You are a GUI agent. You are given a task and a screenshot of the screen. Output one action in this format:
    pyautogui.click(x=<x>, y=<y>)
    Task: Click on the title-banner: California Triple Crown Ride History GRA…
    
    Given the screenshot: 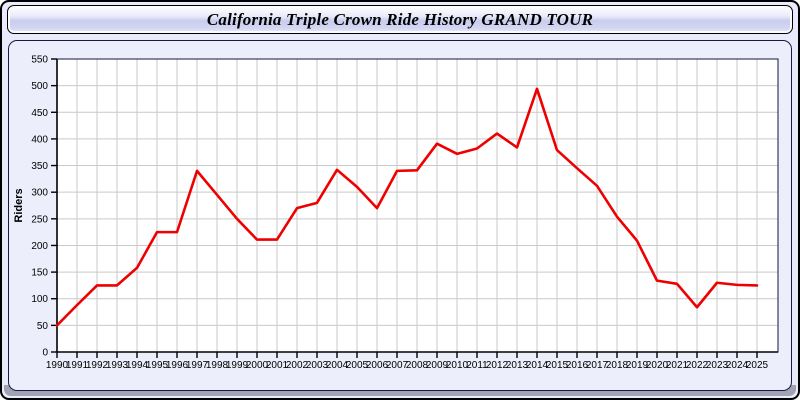 What is the action you would take?
    pyautogui.click(x=400, y=19)
    